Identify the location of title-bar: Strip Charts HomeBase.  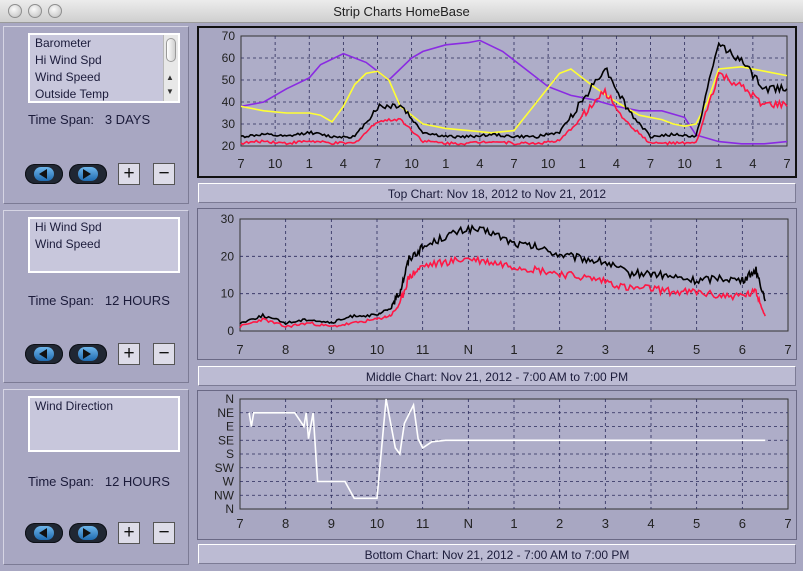
(401, 11).